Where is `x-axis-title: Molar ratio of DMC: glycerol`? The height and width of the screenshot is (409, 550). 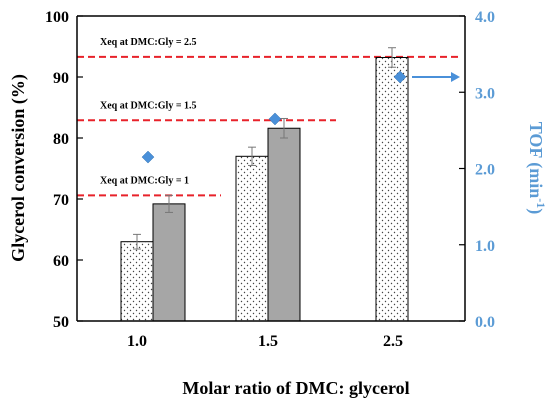
x-axis-title: Molar ratio of DMC: glycerol is located at coordinates (295, 388).